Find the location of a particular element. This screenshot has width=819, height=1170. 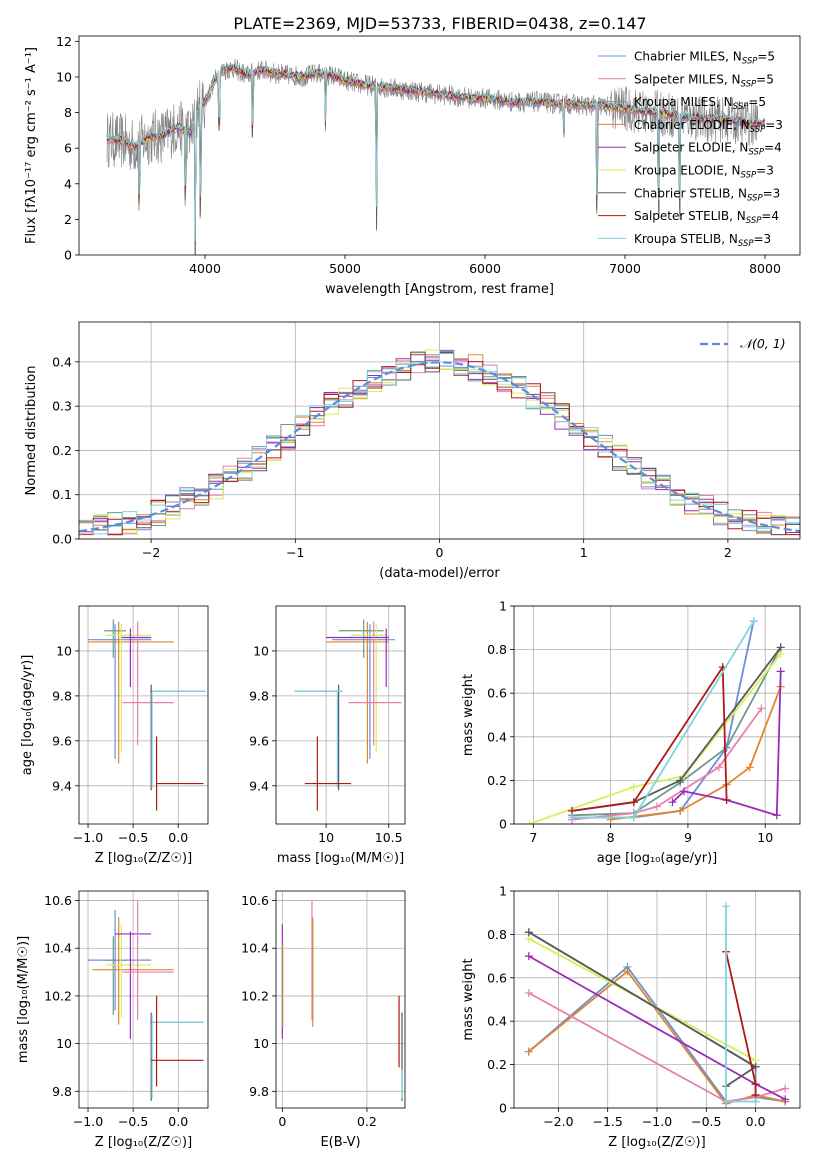

x-tick-label: 9 is located at coordinates (688, 837).